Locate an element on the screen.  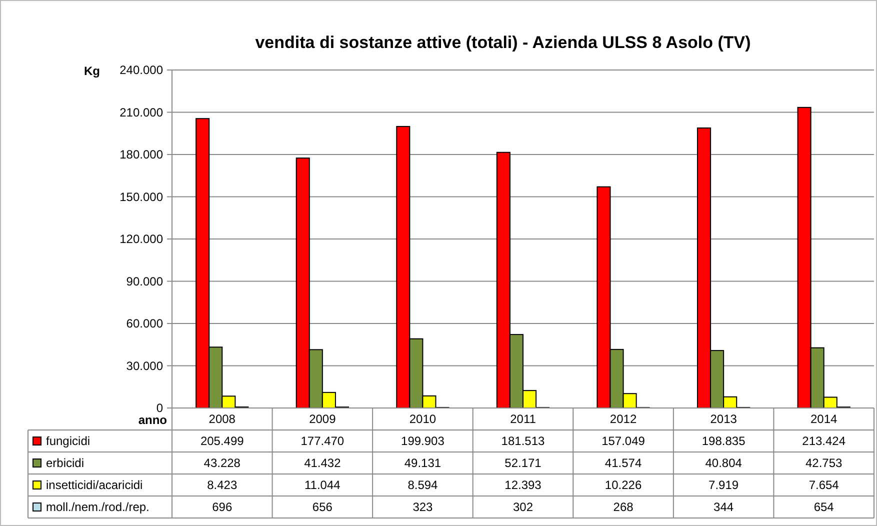
data-label: 7.654 is located at coordinates (824, 485).